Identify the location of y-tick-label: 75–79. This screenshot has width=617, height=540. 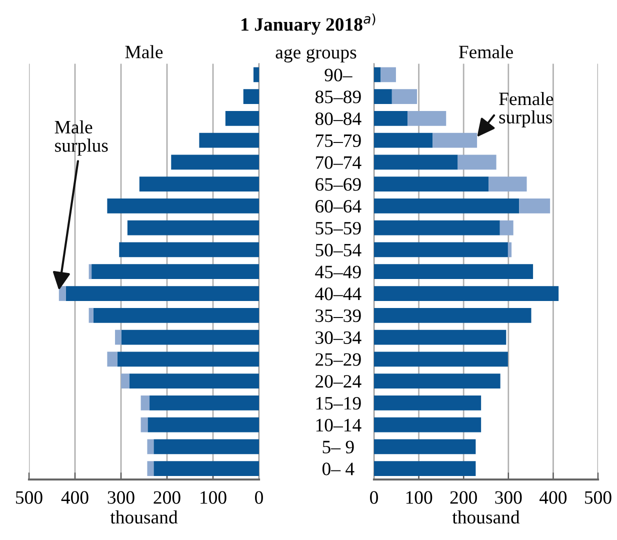
(338, 141).